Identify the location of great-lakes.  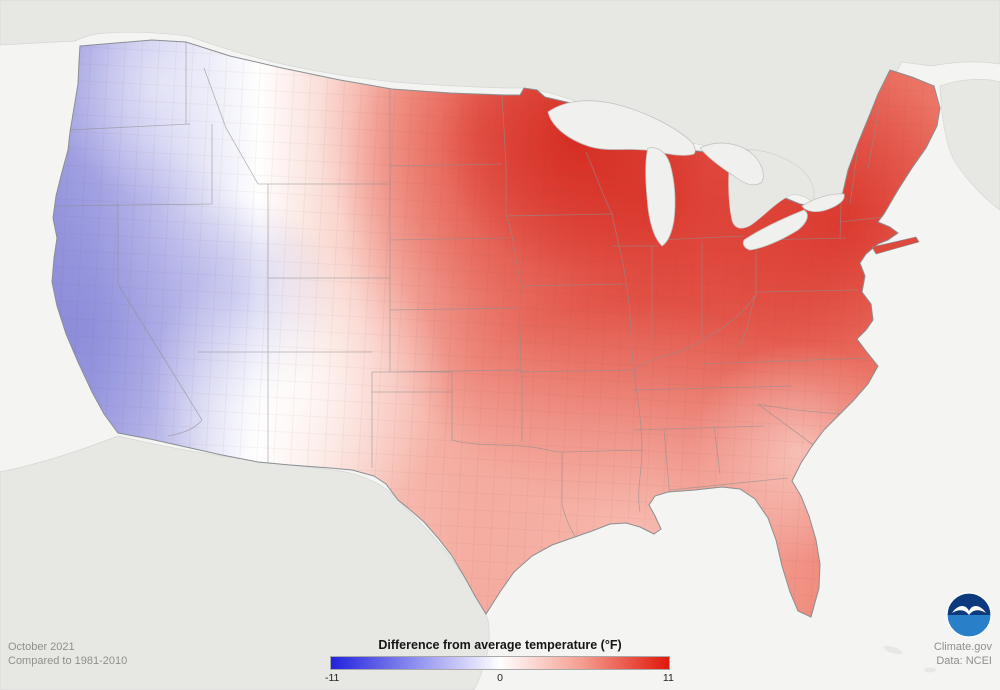
(696, 175).